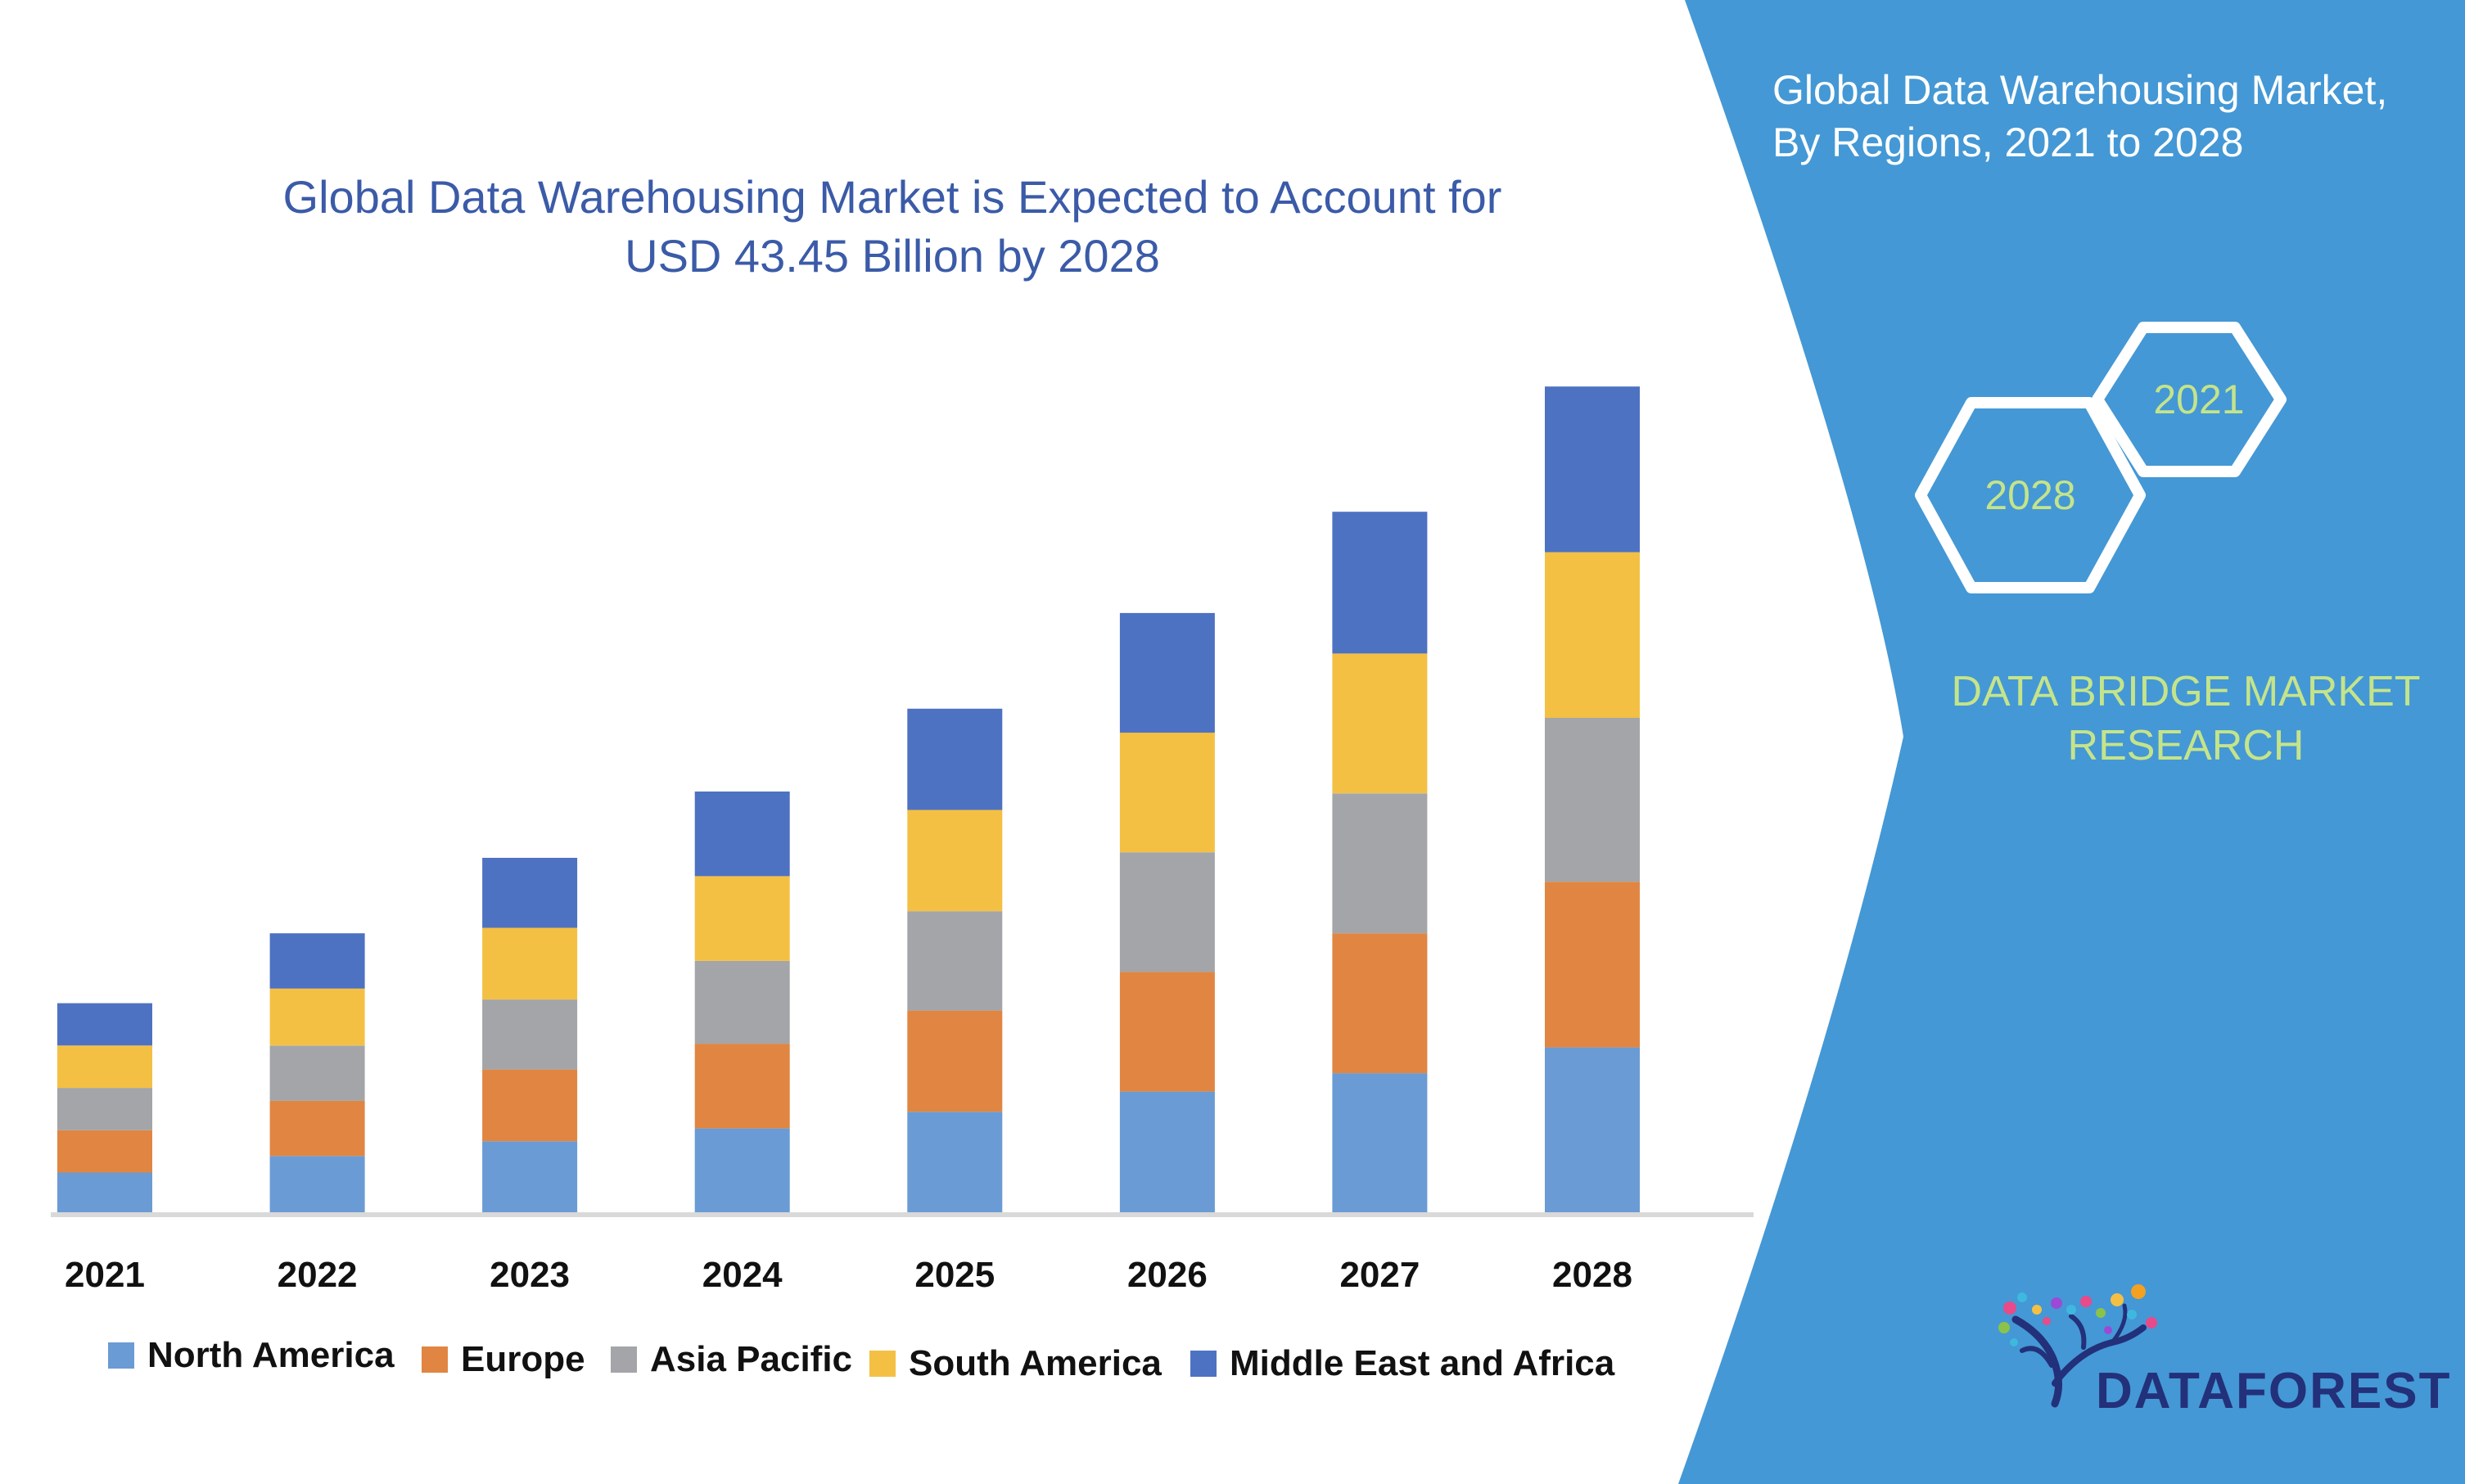  I want to click on bar-2023-europe, so click(530, 1105).